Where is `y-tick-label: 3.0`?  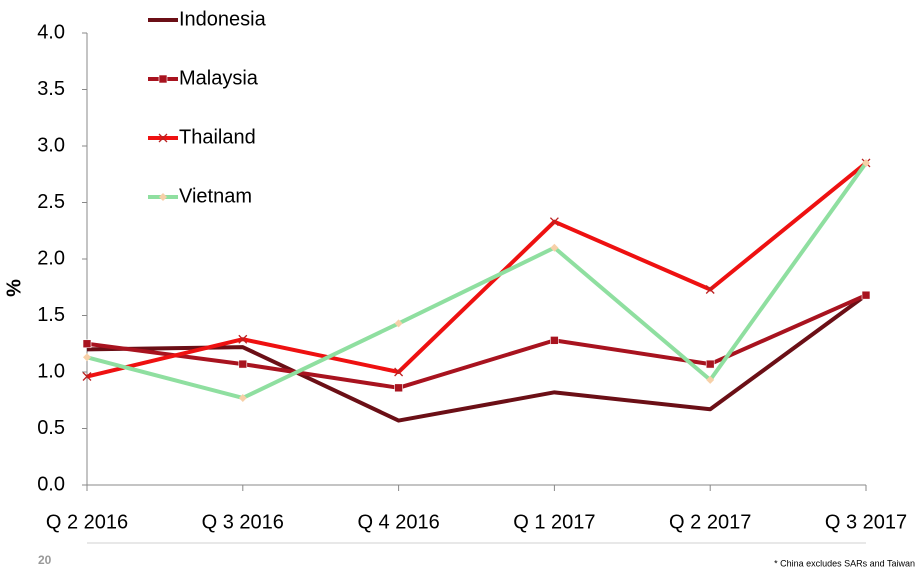 y-tick-label: 3.0 is located at coordinates (51, 145).